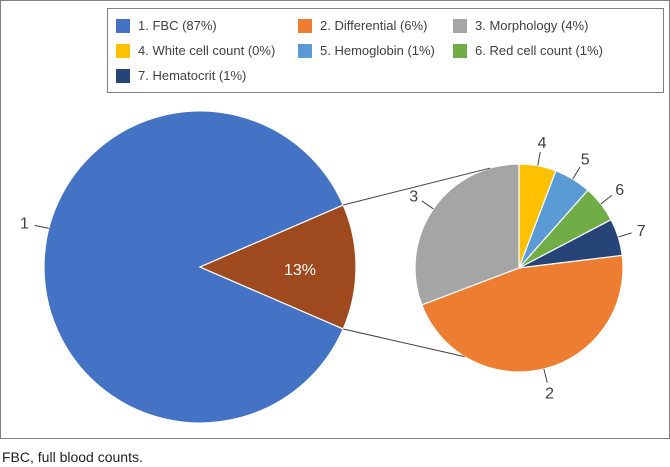  I want to click on slice-other, so click(277, 267).